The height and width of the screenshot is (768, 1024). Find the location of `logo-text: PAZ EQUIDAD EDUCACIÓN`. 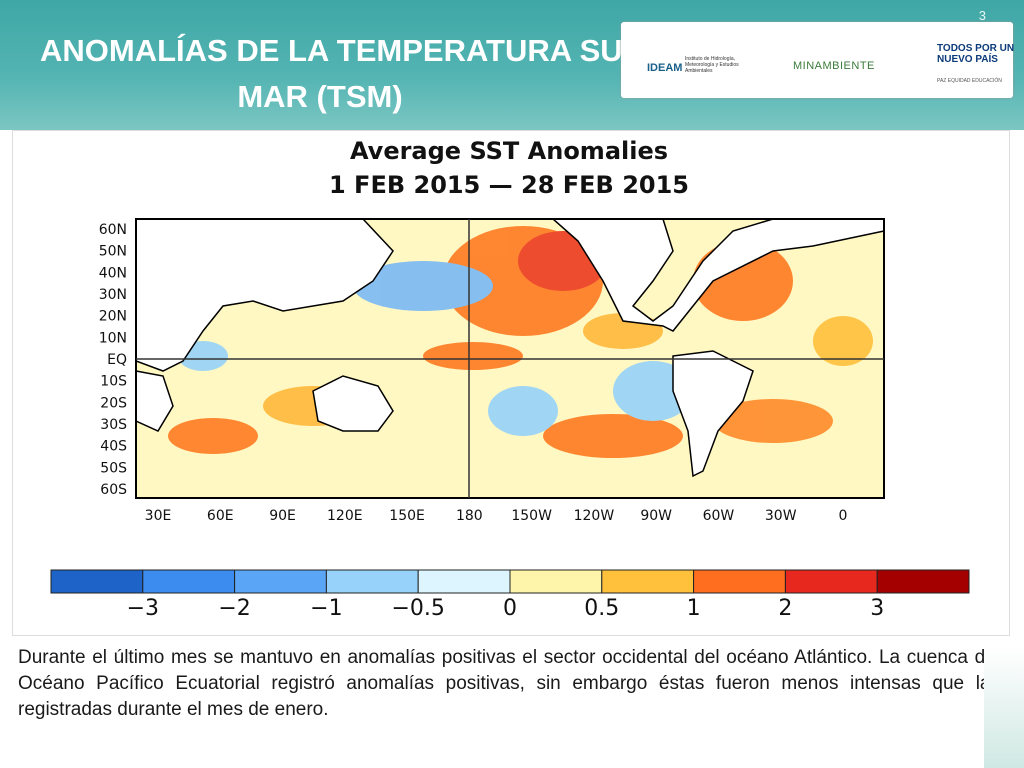

logo-text: PAZ EQUIDAD EDUCACIÓN is located at coordinates (969, 81).